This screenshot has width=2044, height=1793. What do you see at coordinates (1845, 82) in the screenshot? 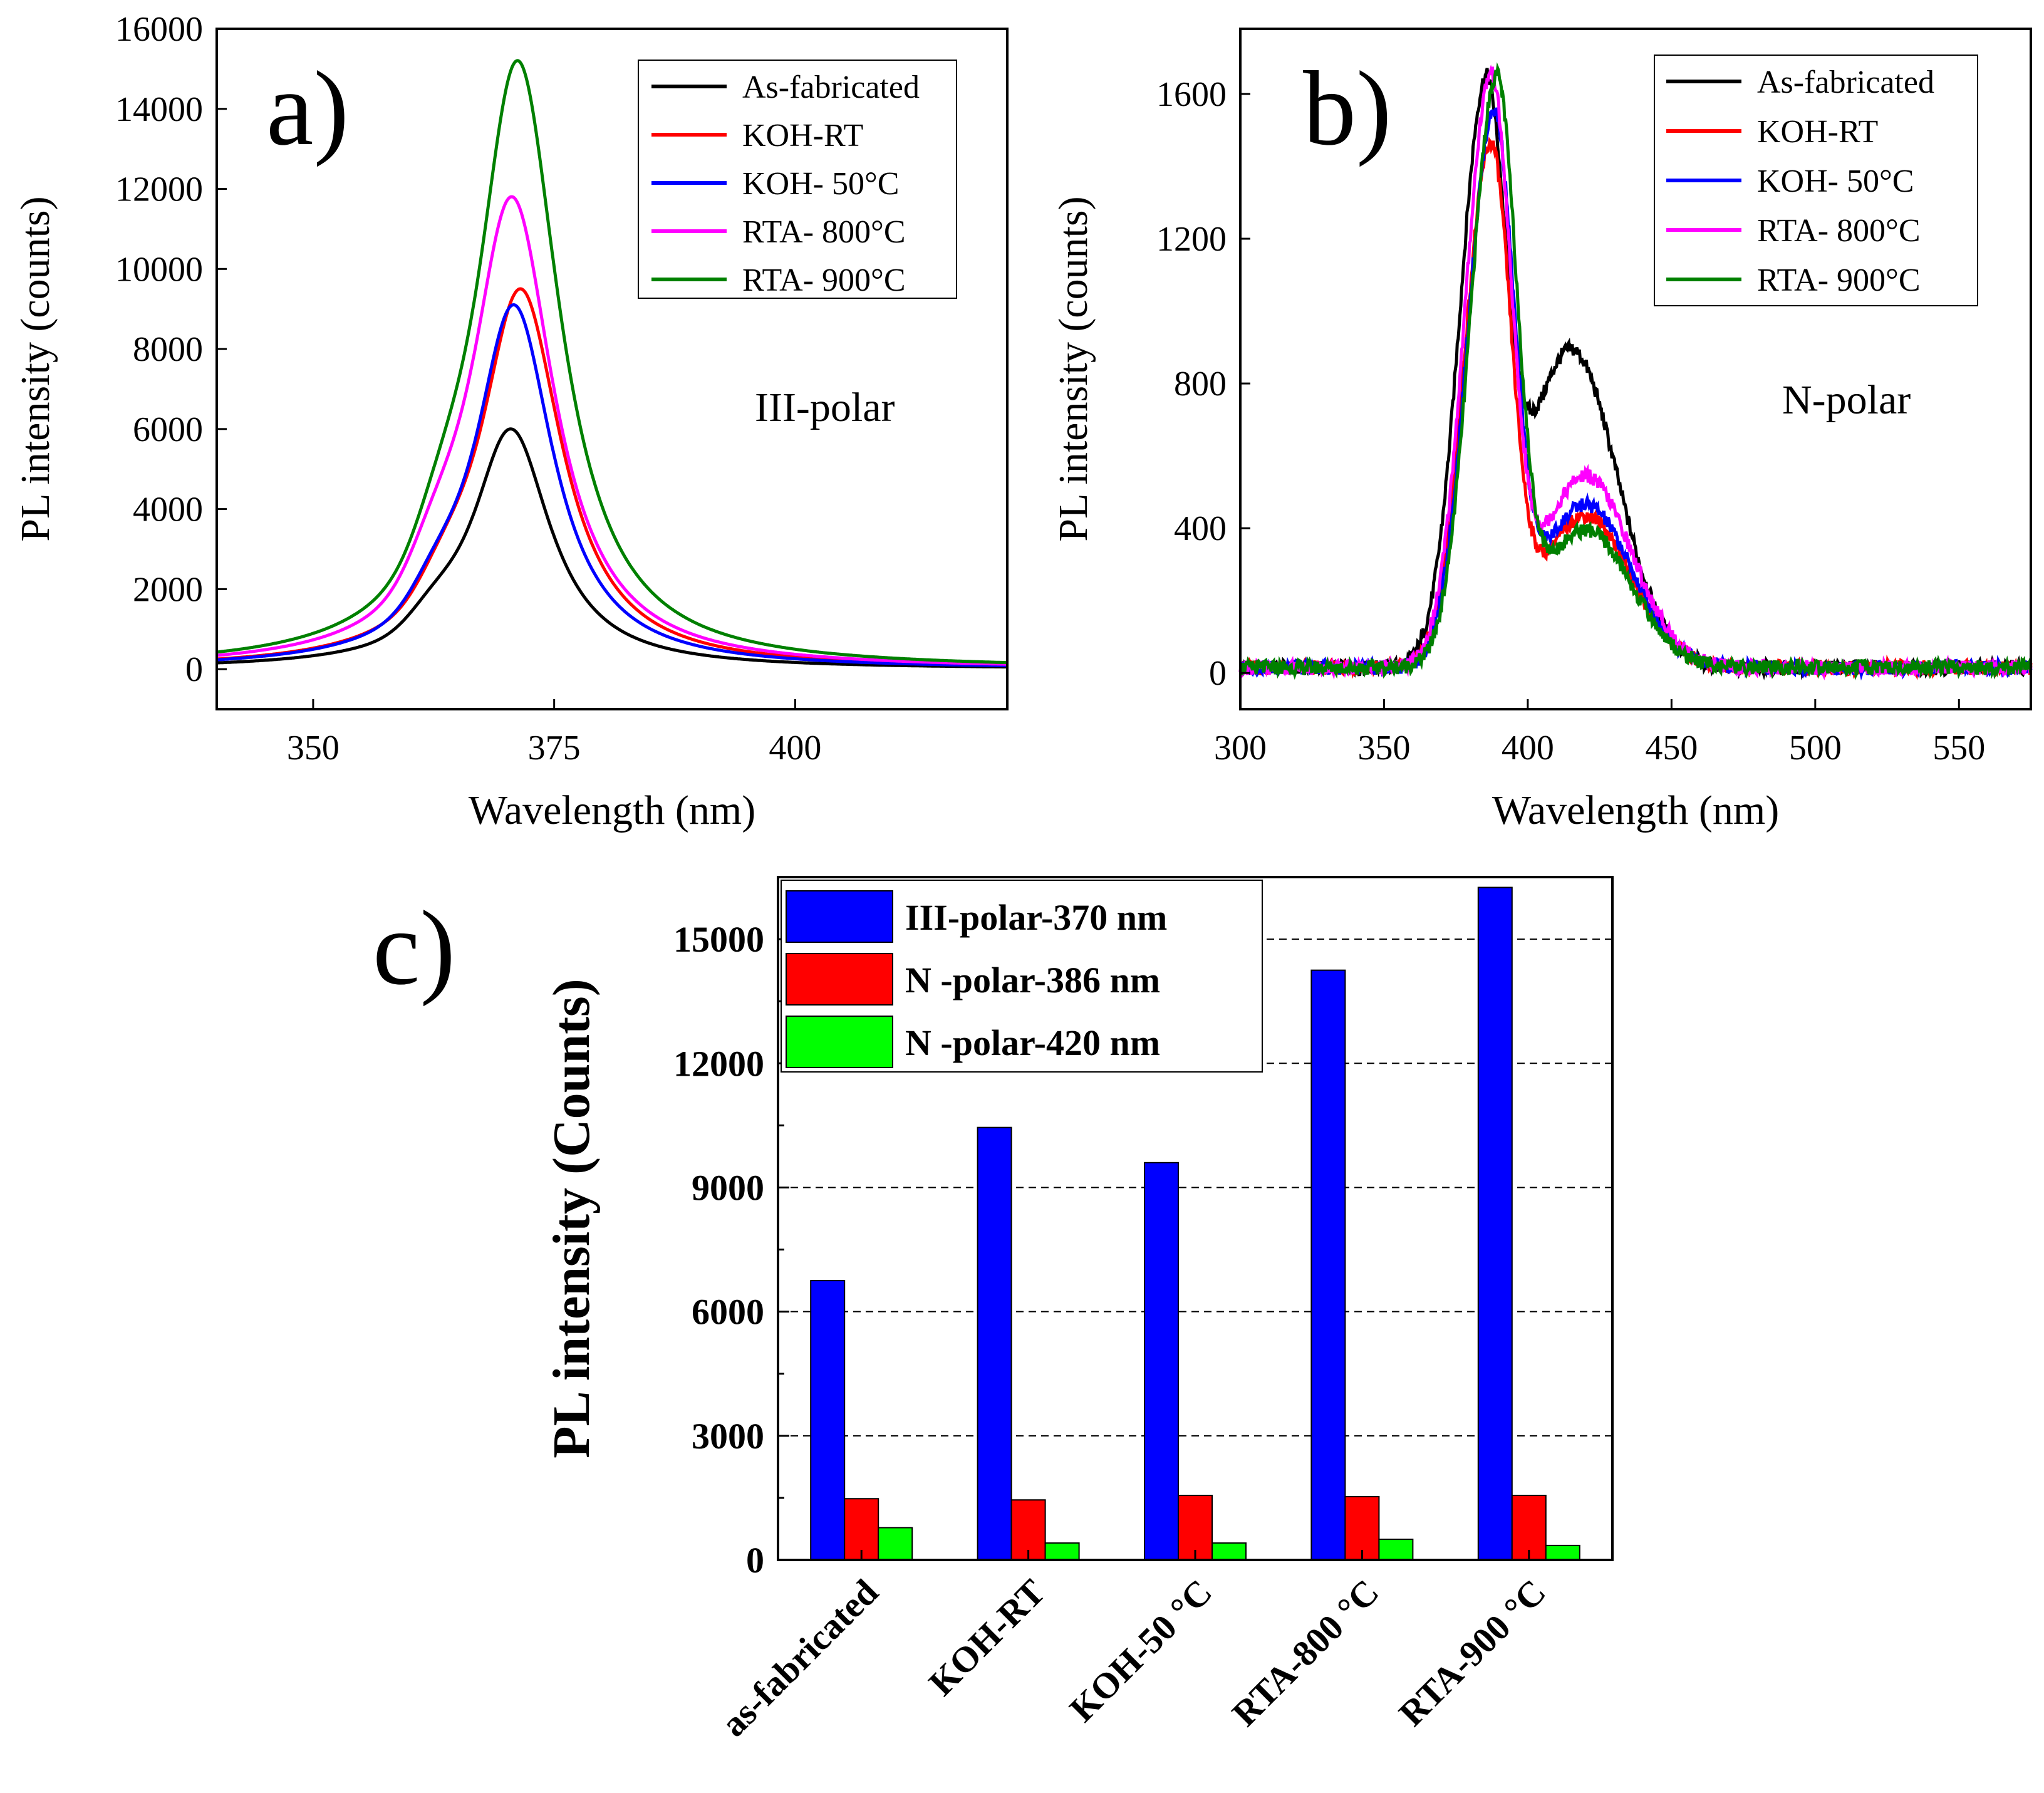
I see `panel-b-legend-label: As-fabricated` at bounding box center [1845, 82].